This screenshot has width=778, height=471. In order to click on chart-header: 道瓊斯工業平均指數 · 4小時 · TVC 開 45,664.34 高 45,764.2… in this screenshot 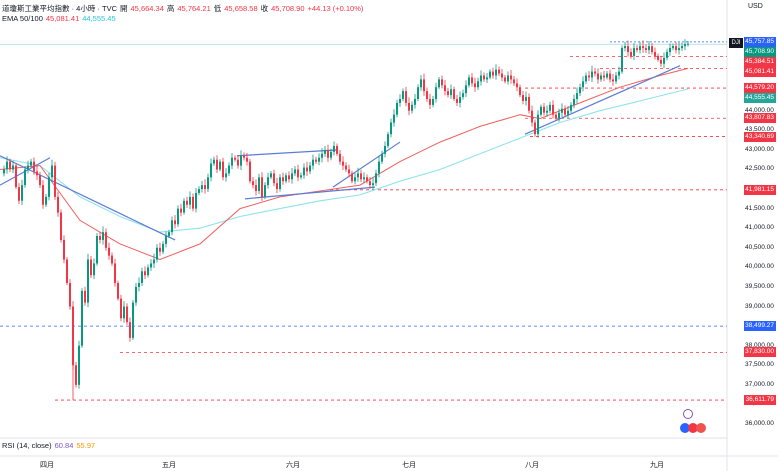, I will do `click(183, 8)`.